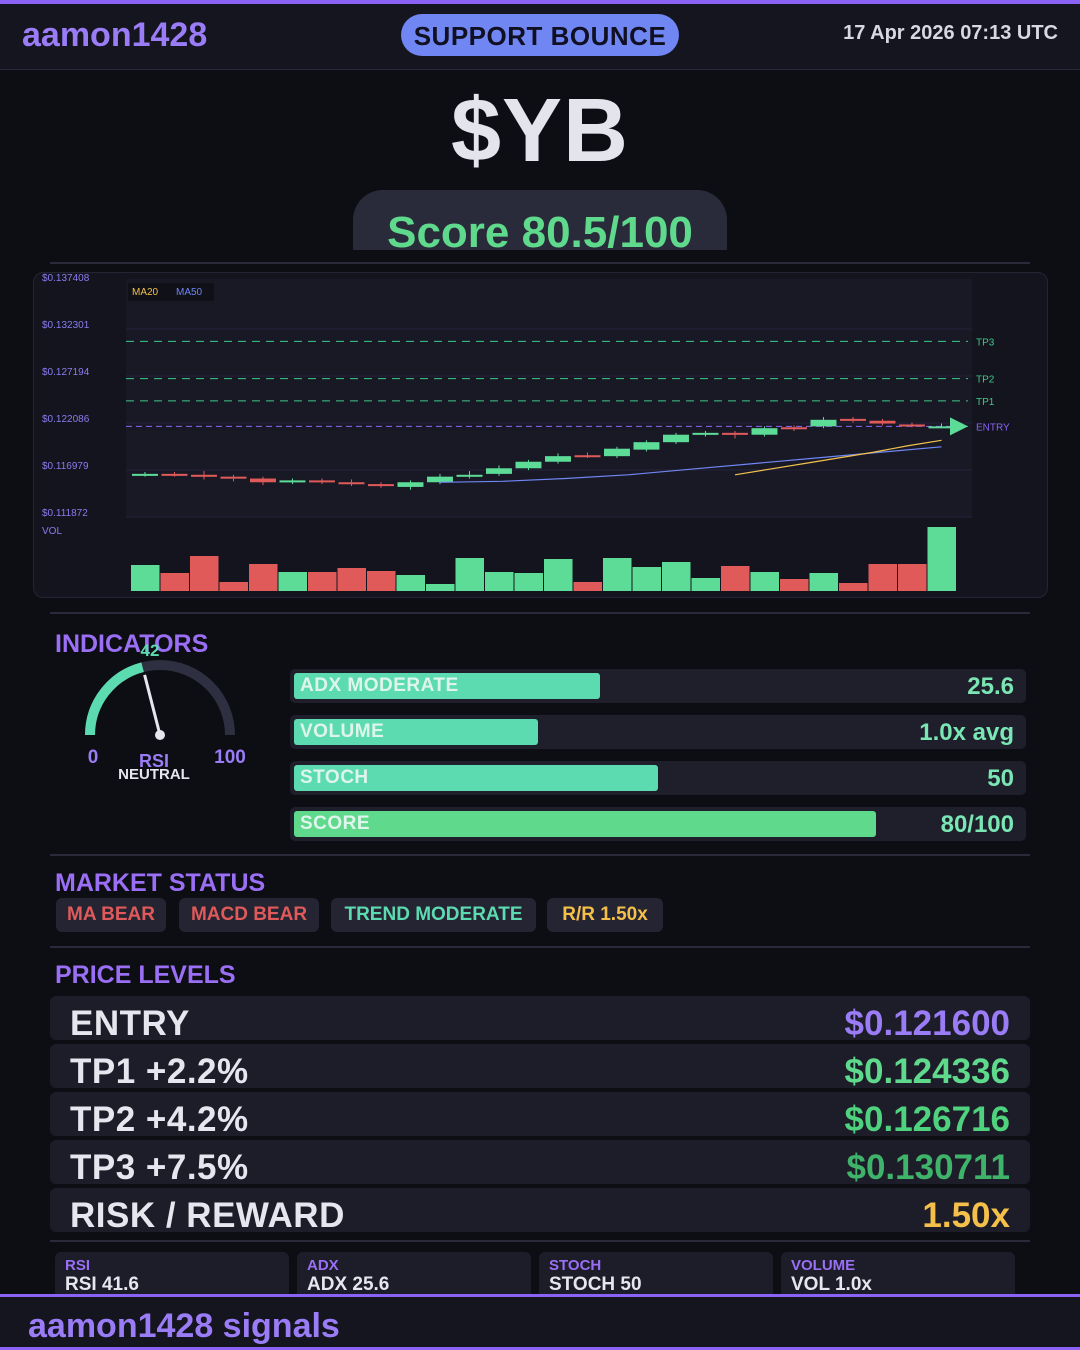 The image size is (1080, 1350). I want to click on status-chip-ma: MA BEAR, so click(111, 915).